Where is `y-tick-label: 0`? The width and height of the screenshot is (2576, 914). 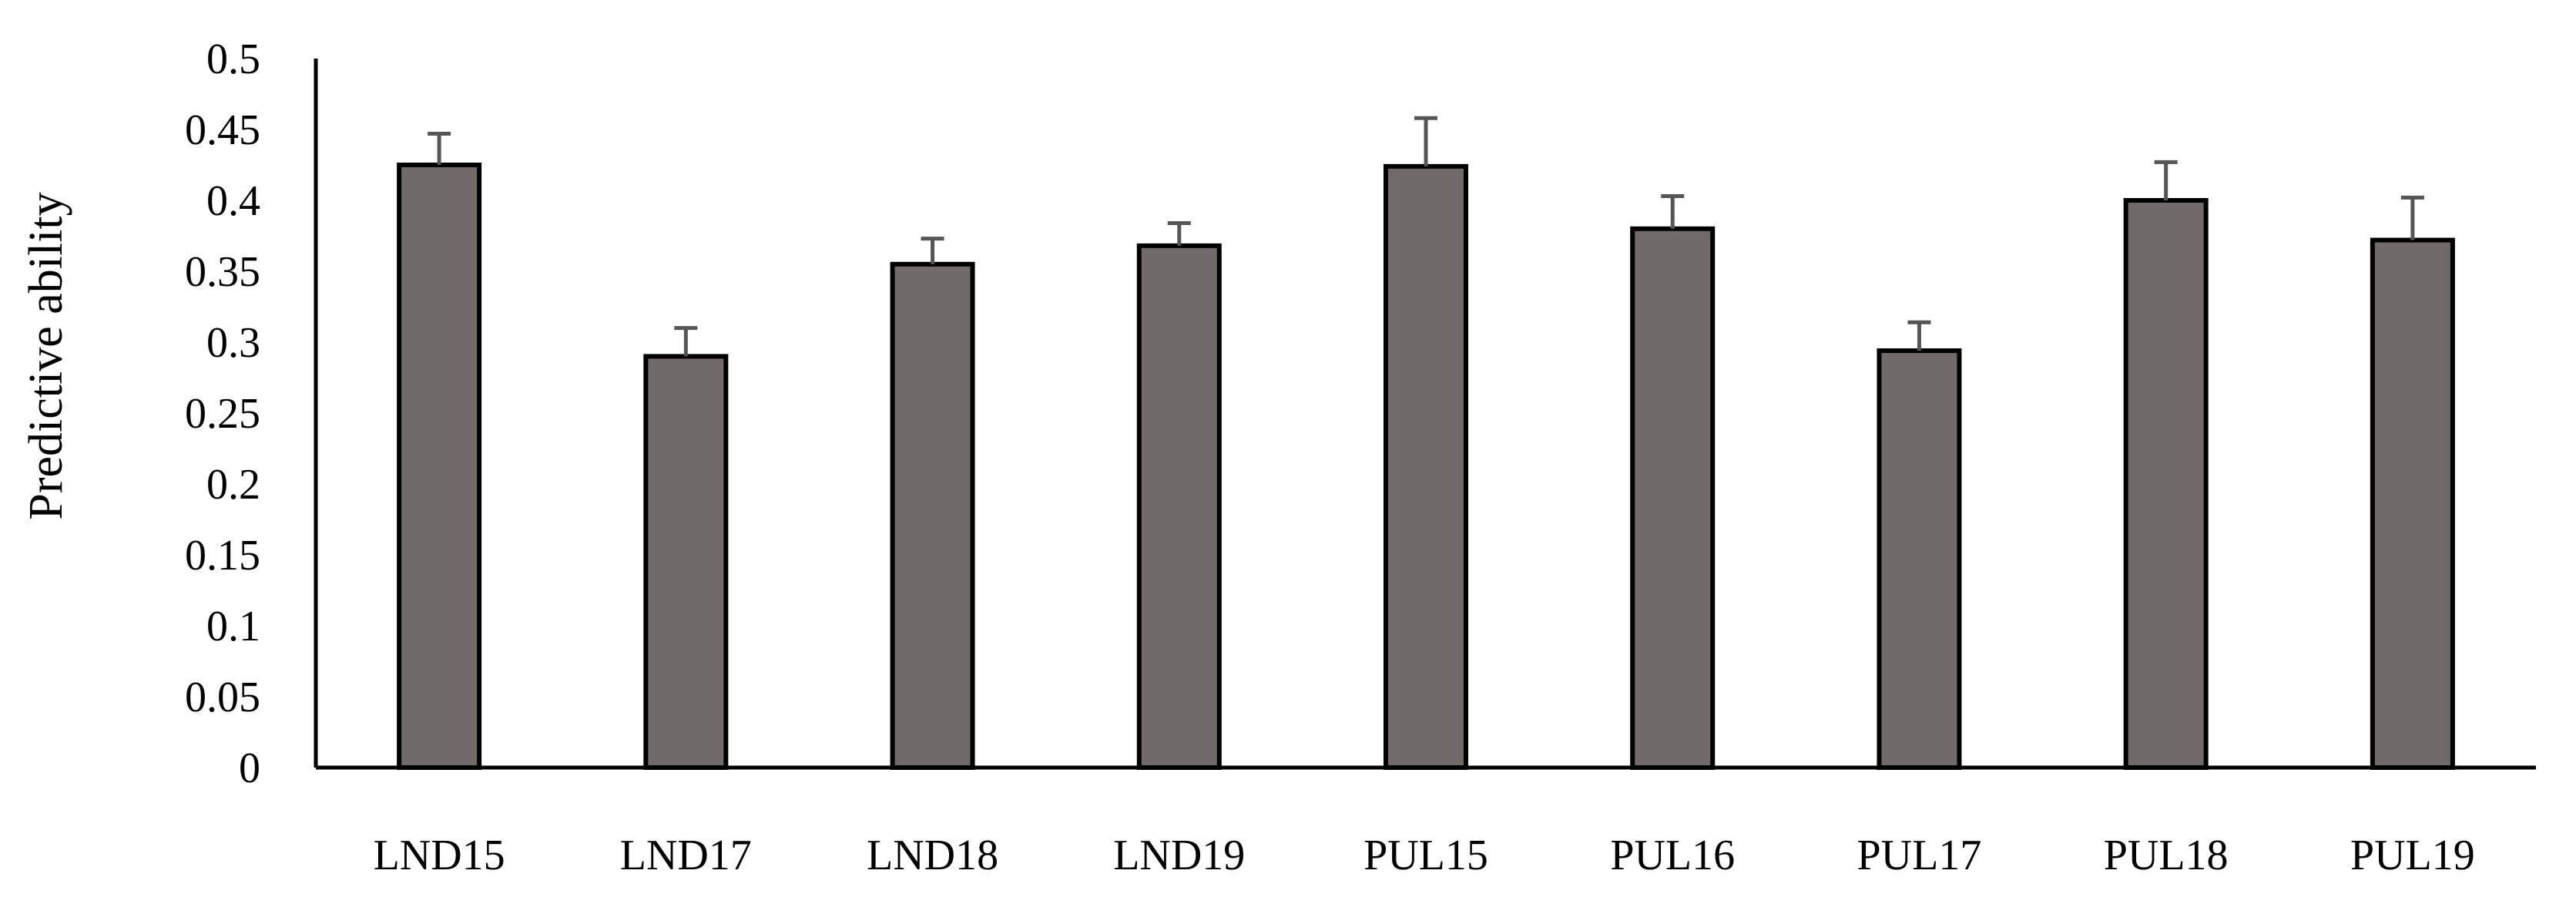
y-tick-label: 0 is located at coordinates (249, 768).